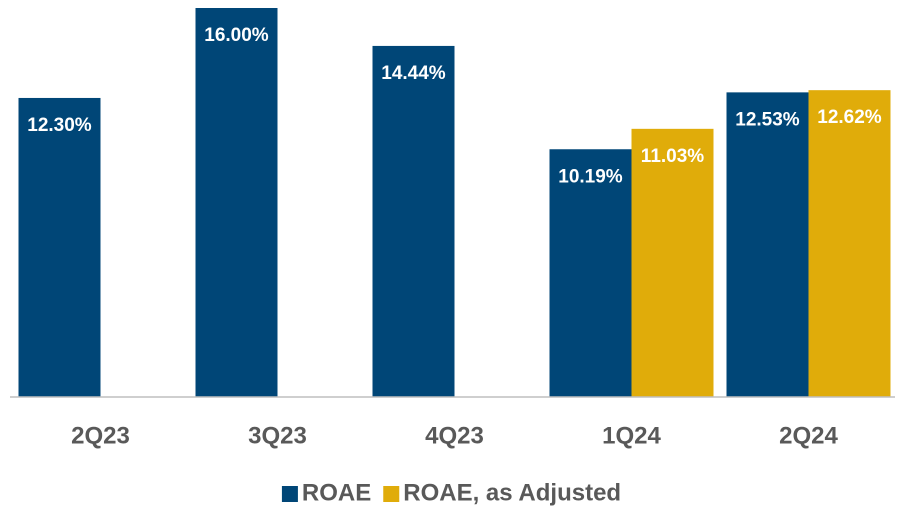  What do you see at coordinates (277, 435) in the screenshot?
I see `x-tick-label: 3Q23` at bounding box center [277, 435].